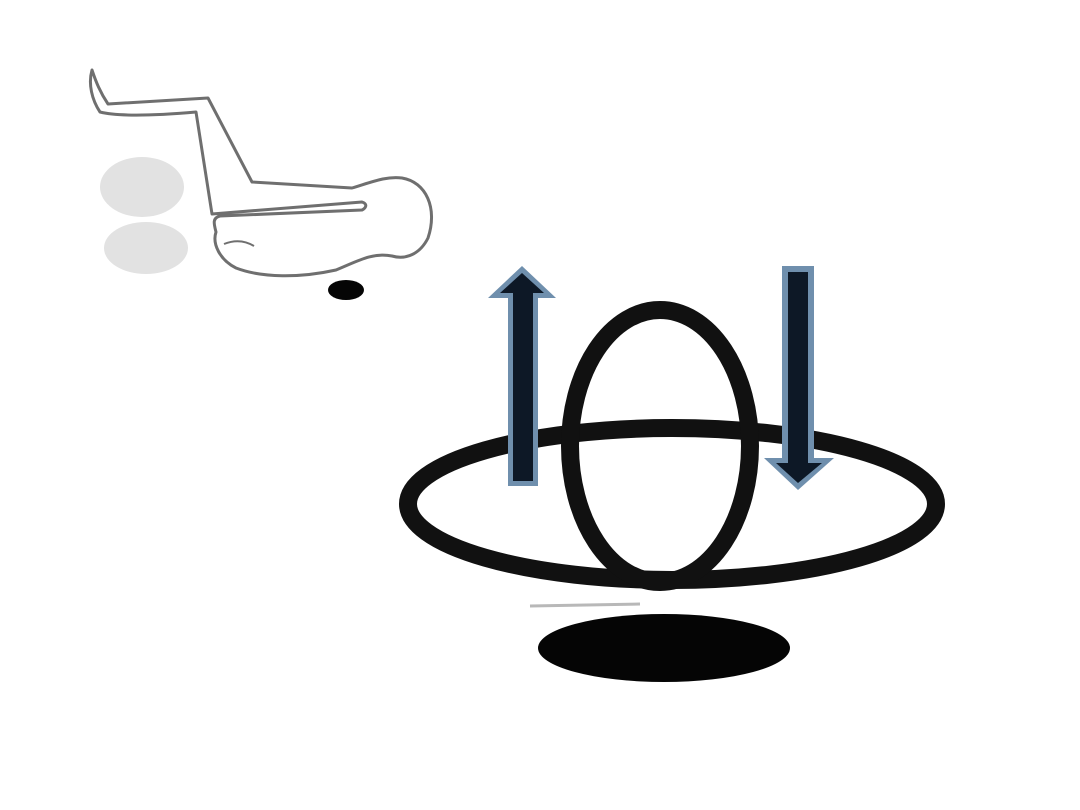  I want to click on base-shadow, so click(664, 648).